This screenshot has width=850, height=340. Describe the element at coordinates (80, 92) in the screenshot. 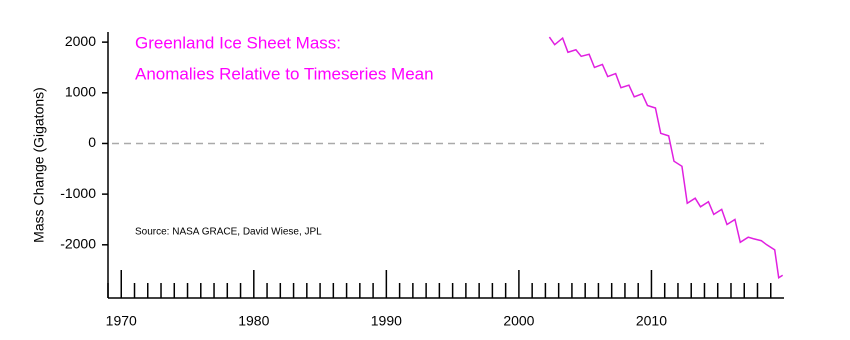

I see `y-tick-label: 1000` at that location.